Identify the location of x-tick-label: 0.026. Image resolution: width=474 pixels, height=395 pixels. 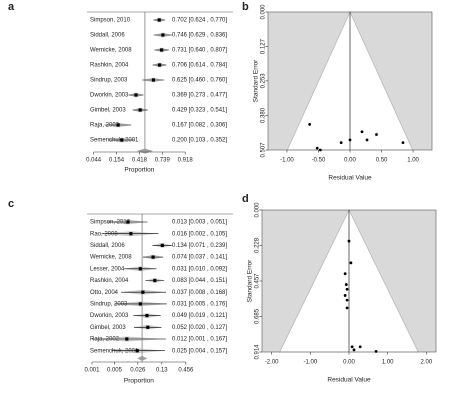
(138, 371).